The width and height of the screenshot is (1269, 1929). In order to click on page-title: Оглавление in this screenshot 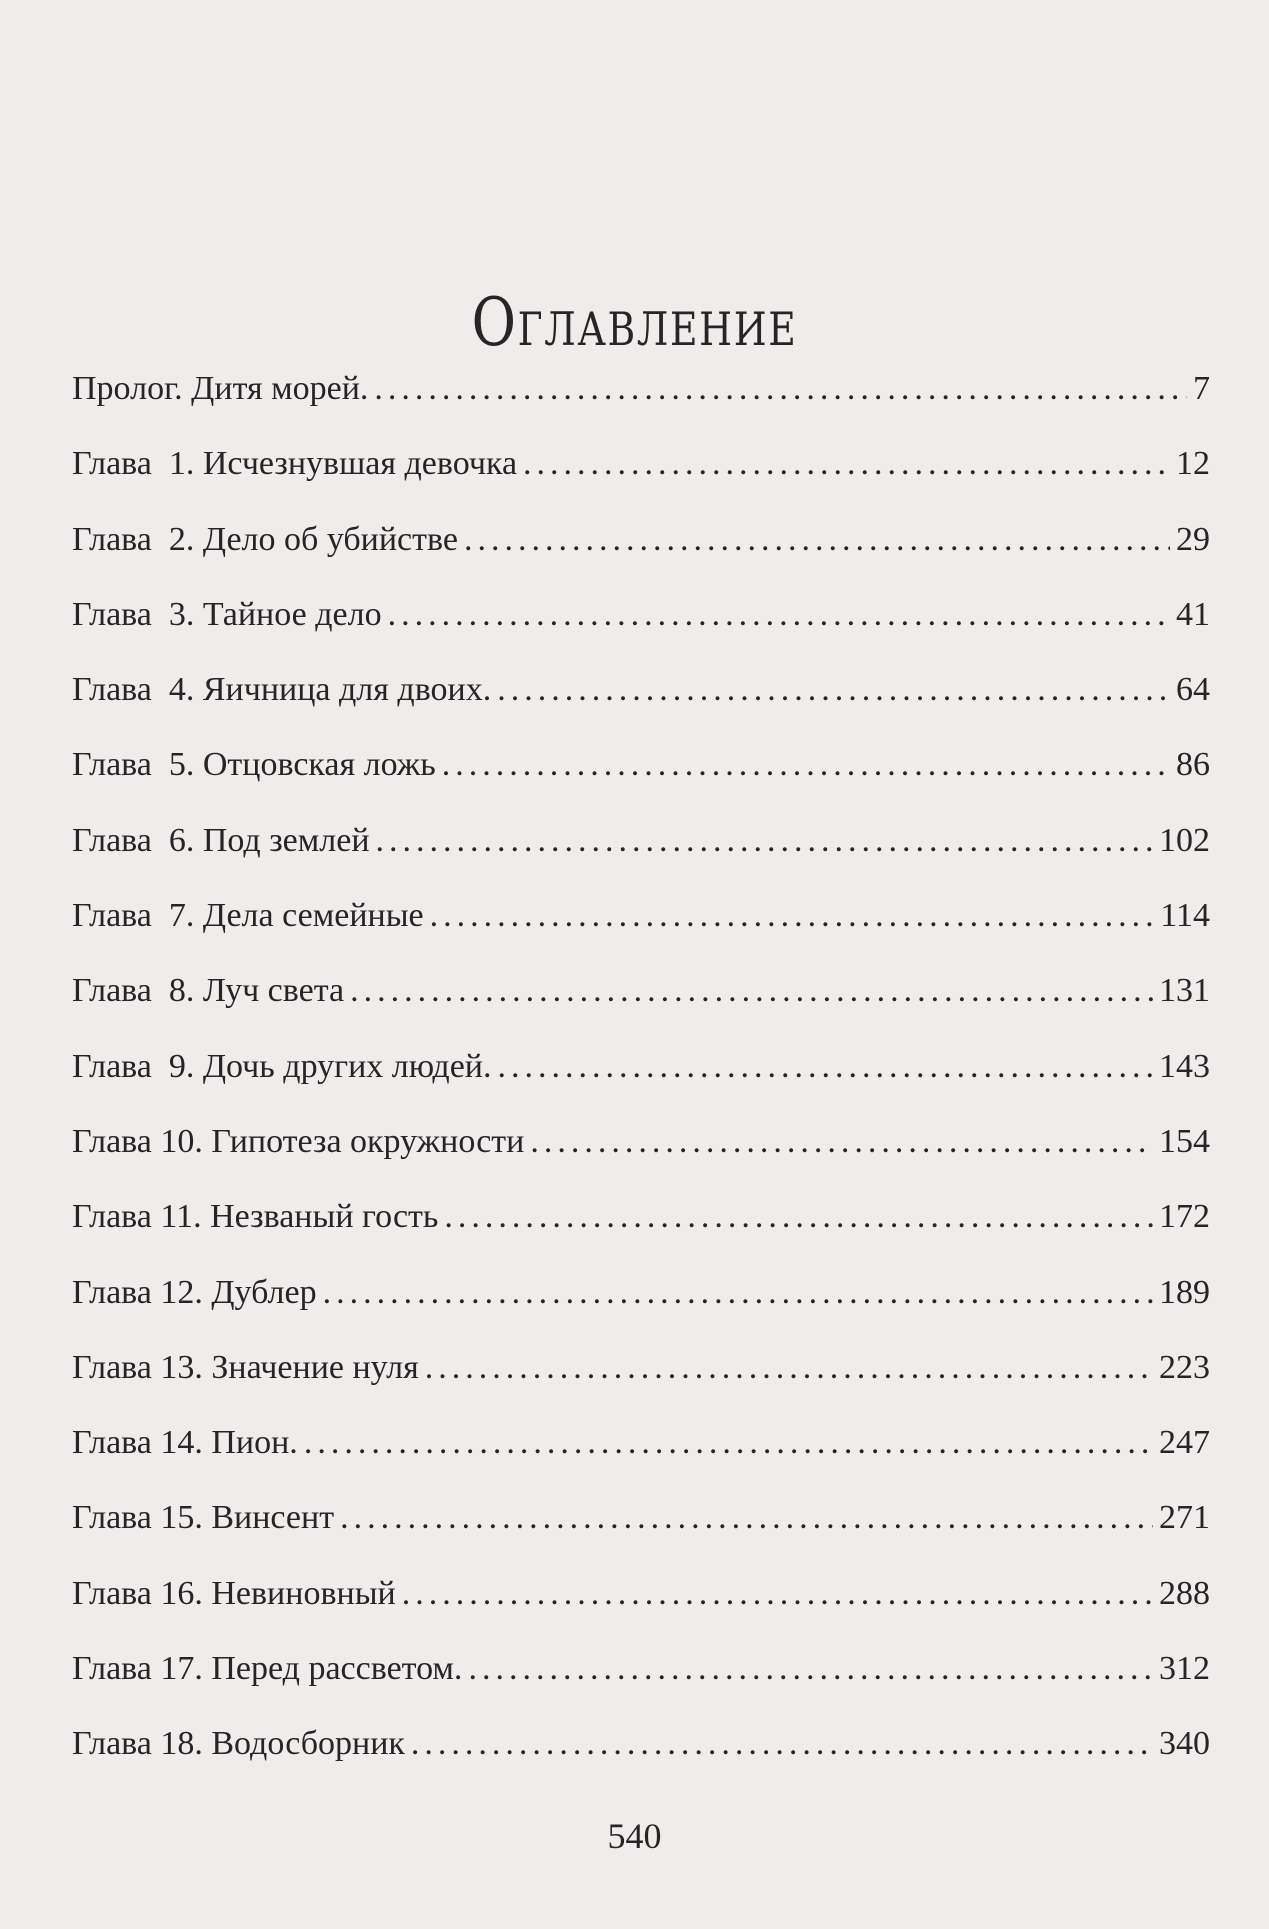, I will do `click(634, 323)`.